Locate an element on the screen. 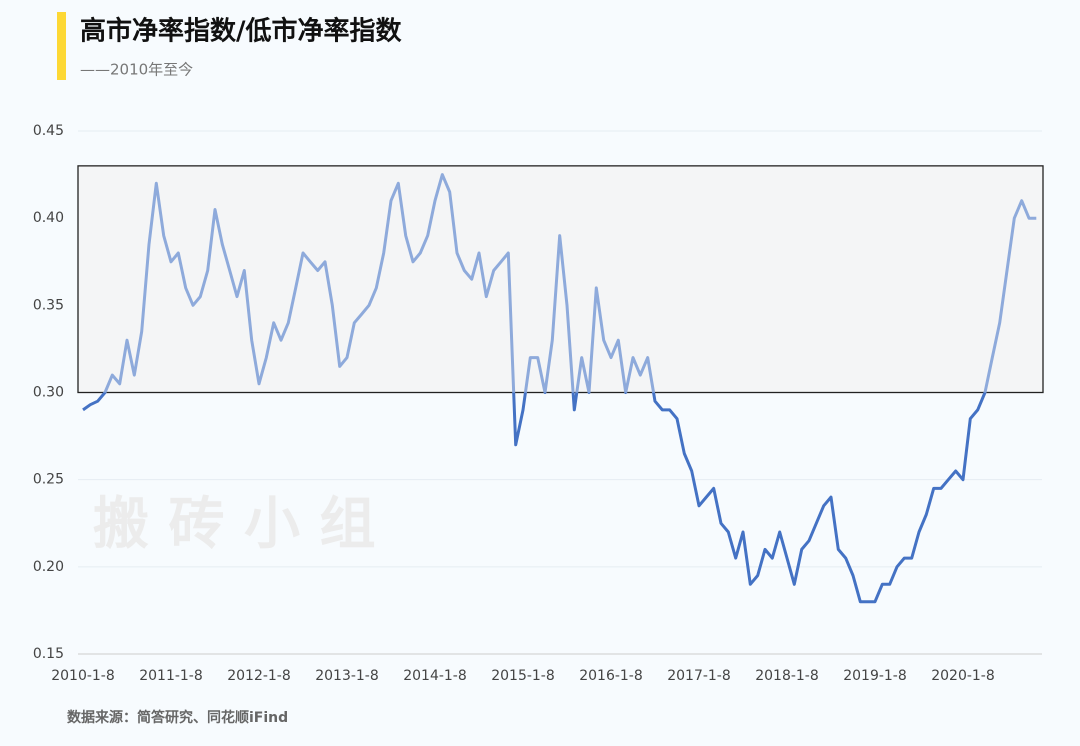 The width and height of the screenshot is (1080, 746). y-tick-label: 0.20 is located at coordinates (48, 567).